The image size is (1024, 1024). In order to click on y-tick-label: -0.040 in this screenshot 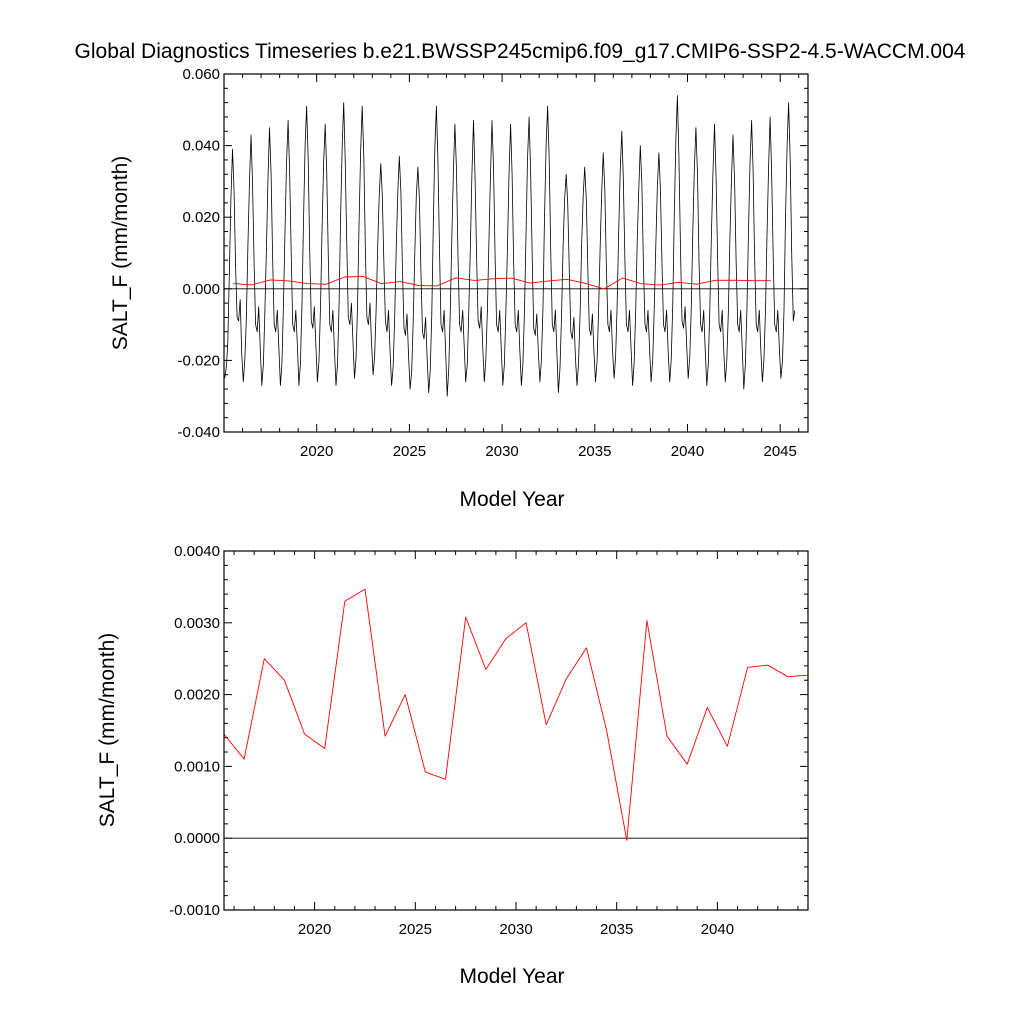, I will do `click(198, 432)`.